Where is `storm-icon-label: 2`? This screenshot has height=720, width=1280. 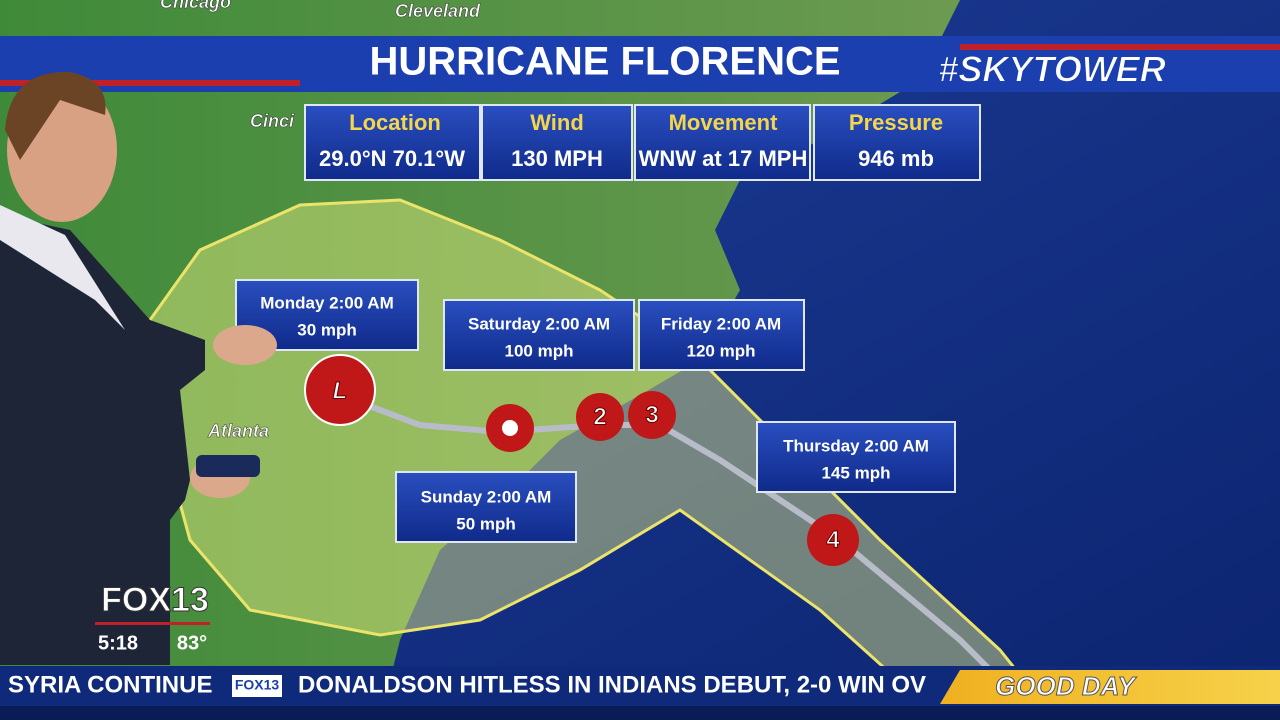 storm-icon-label: 2 is located at coordinates (599, 416).